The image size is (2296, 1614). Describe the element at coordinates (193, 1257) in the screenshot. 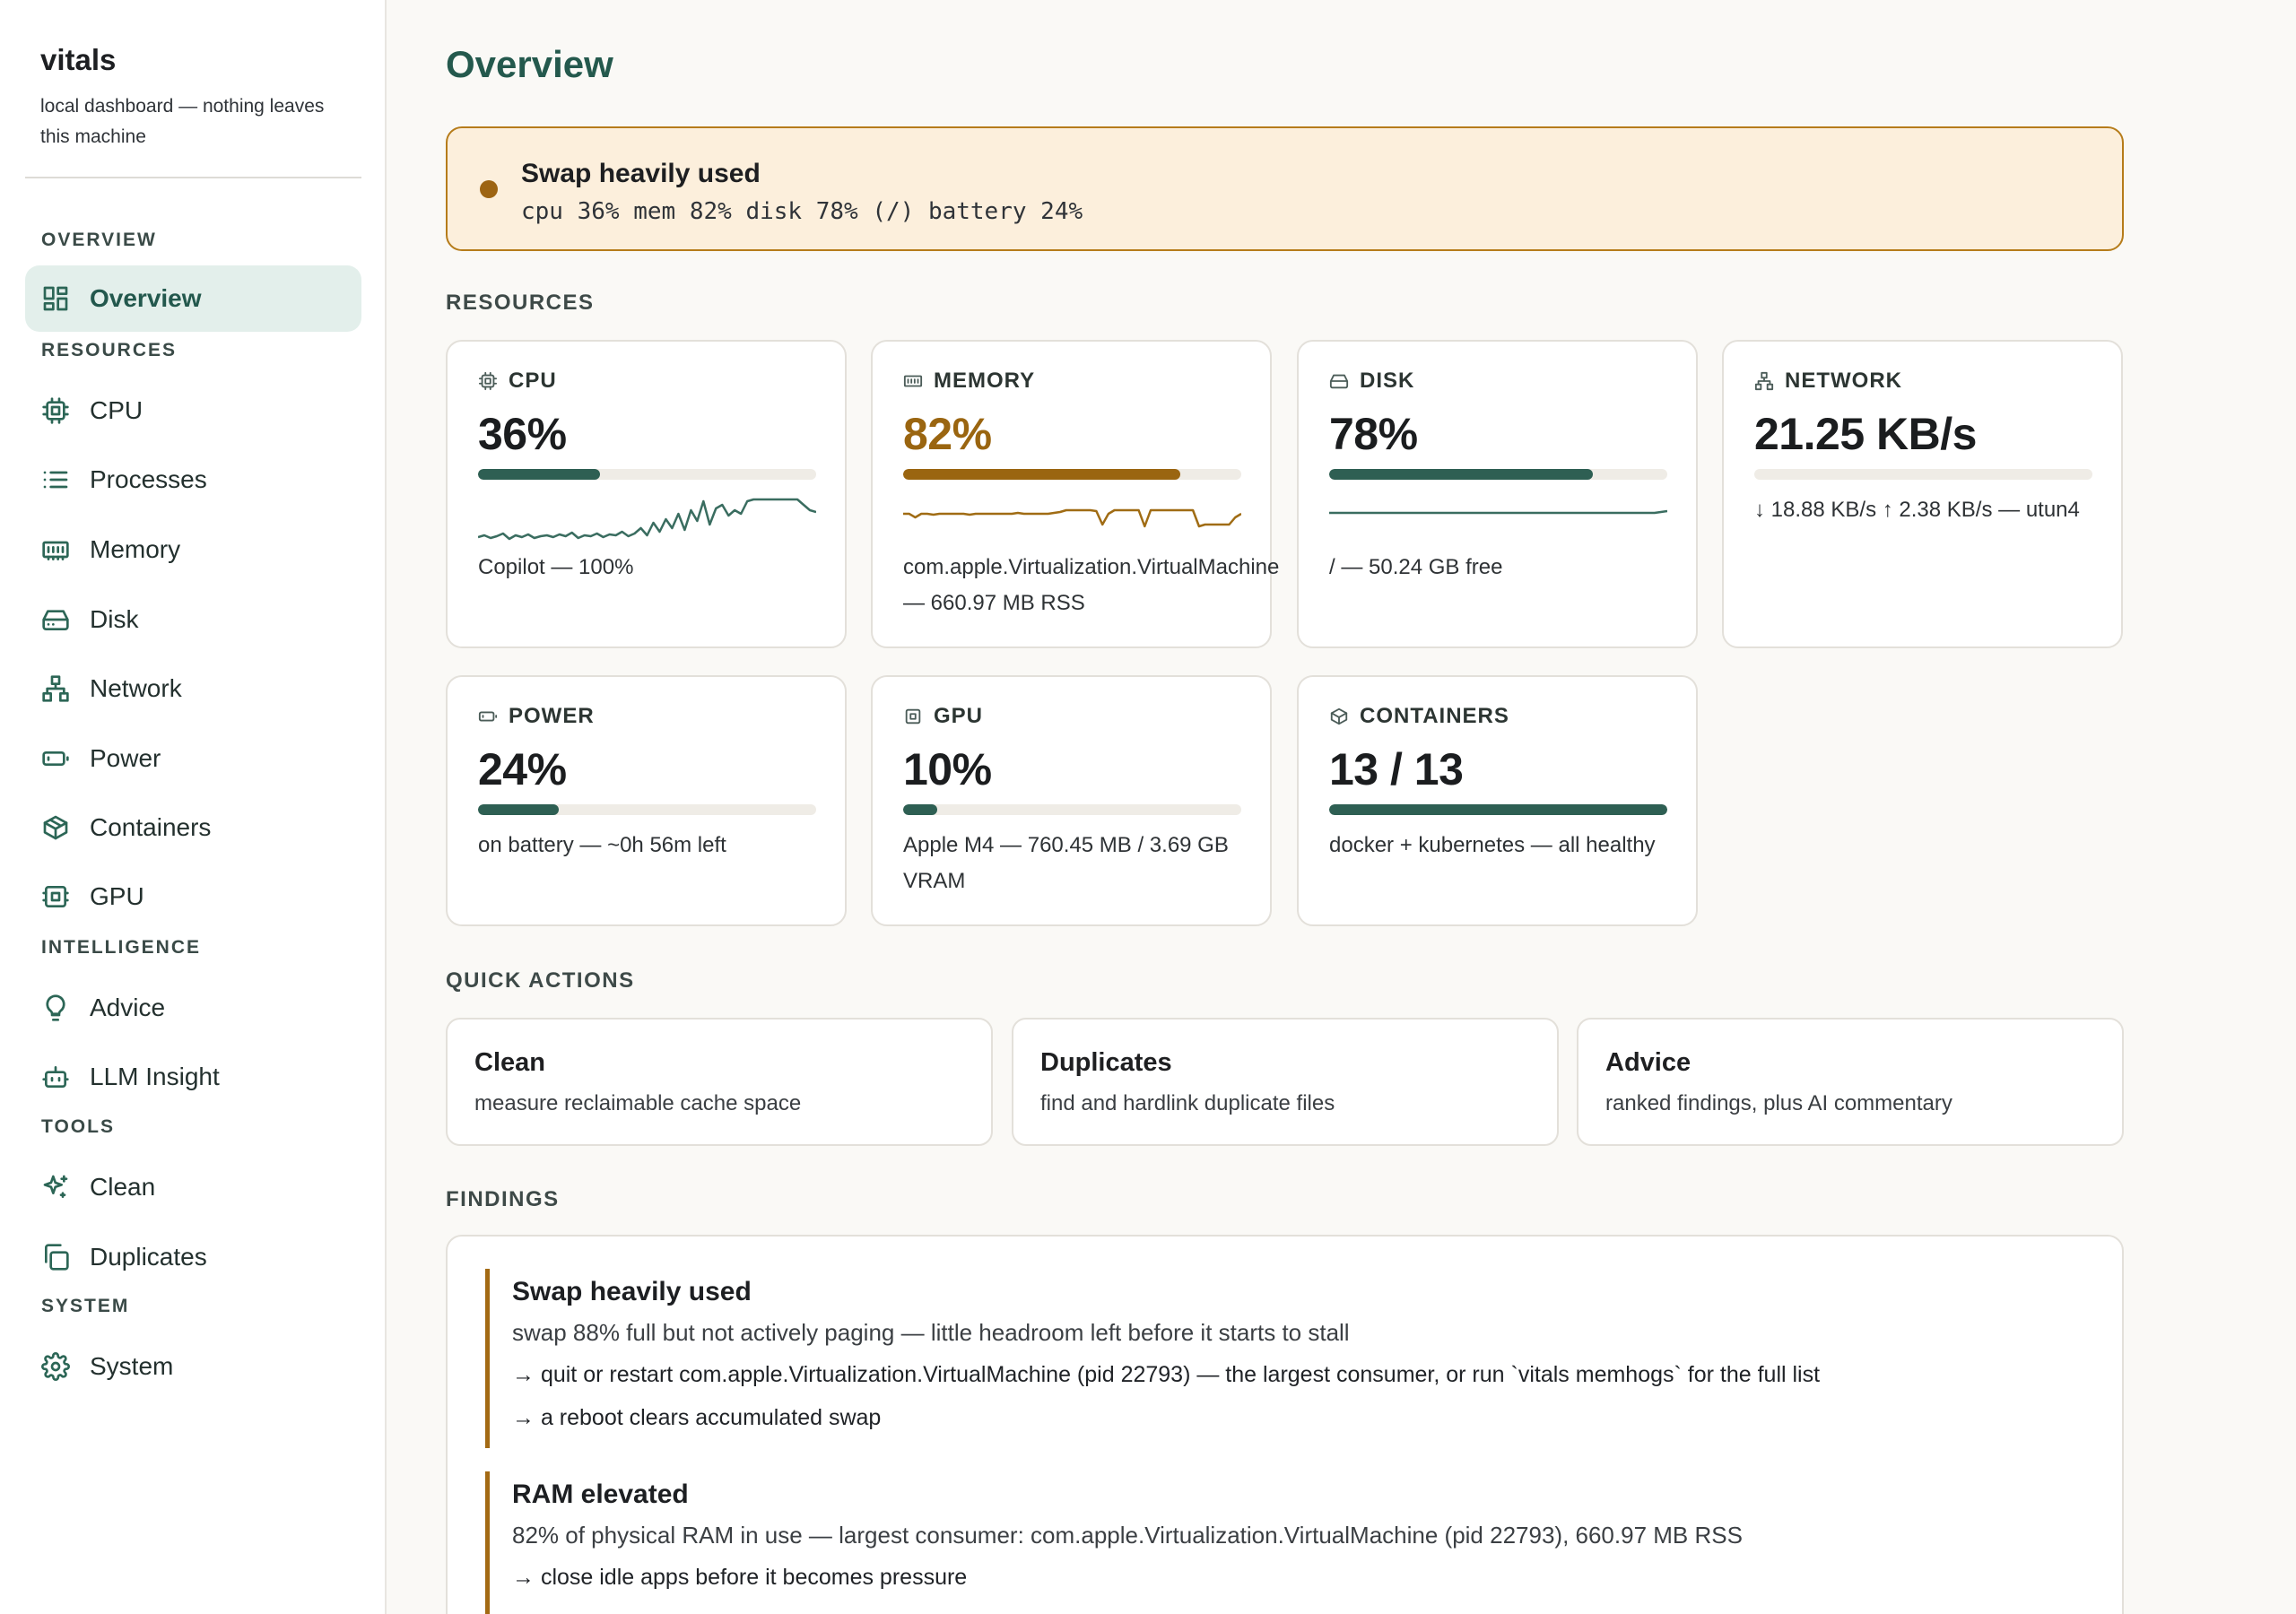

I see `sidebar-item-duplicates: Duplicates` at that location.